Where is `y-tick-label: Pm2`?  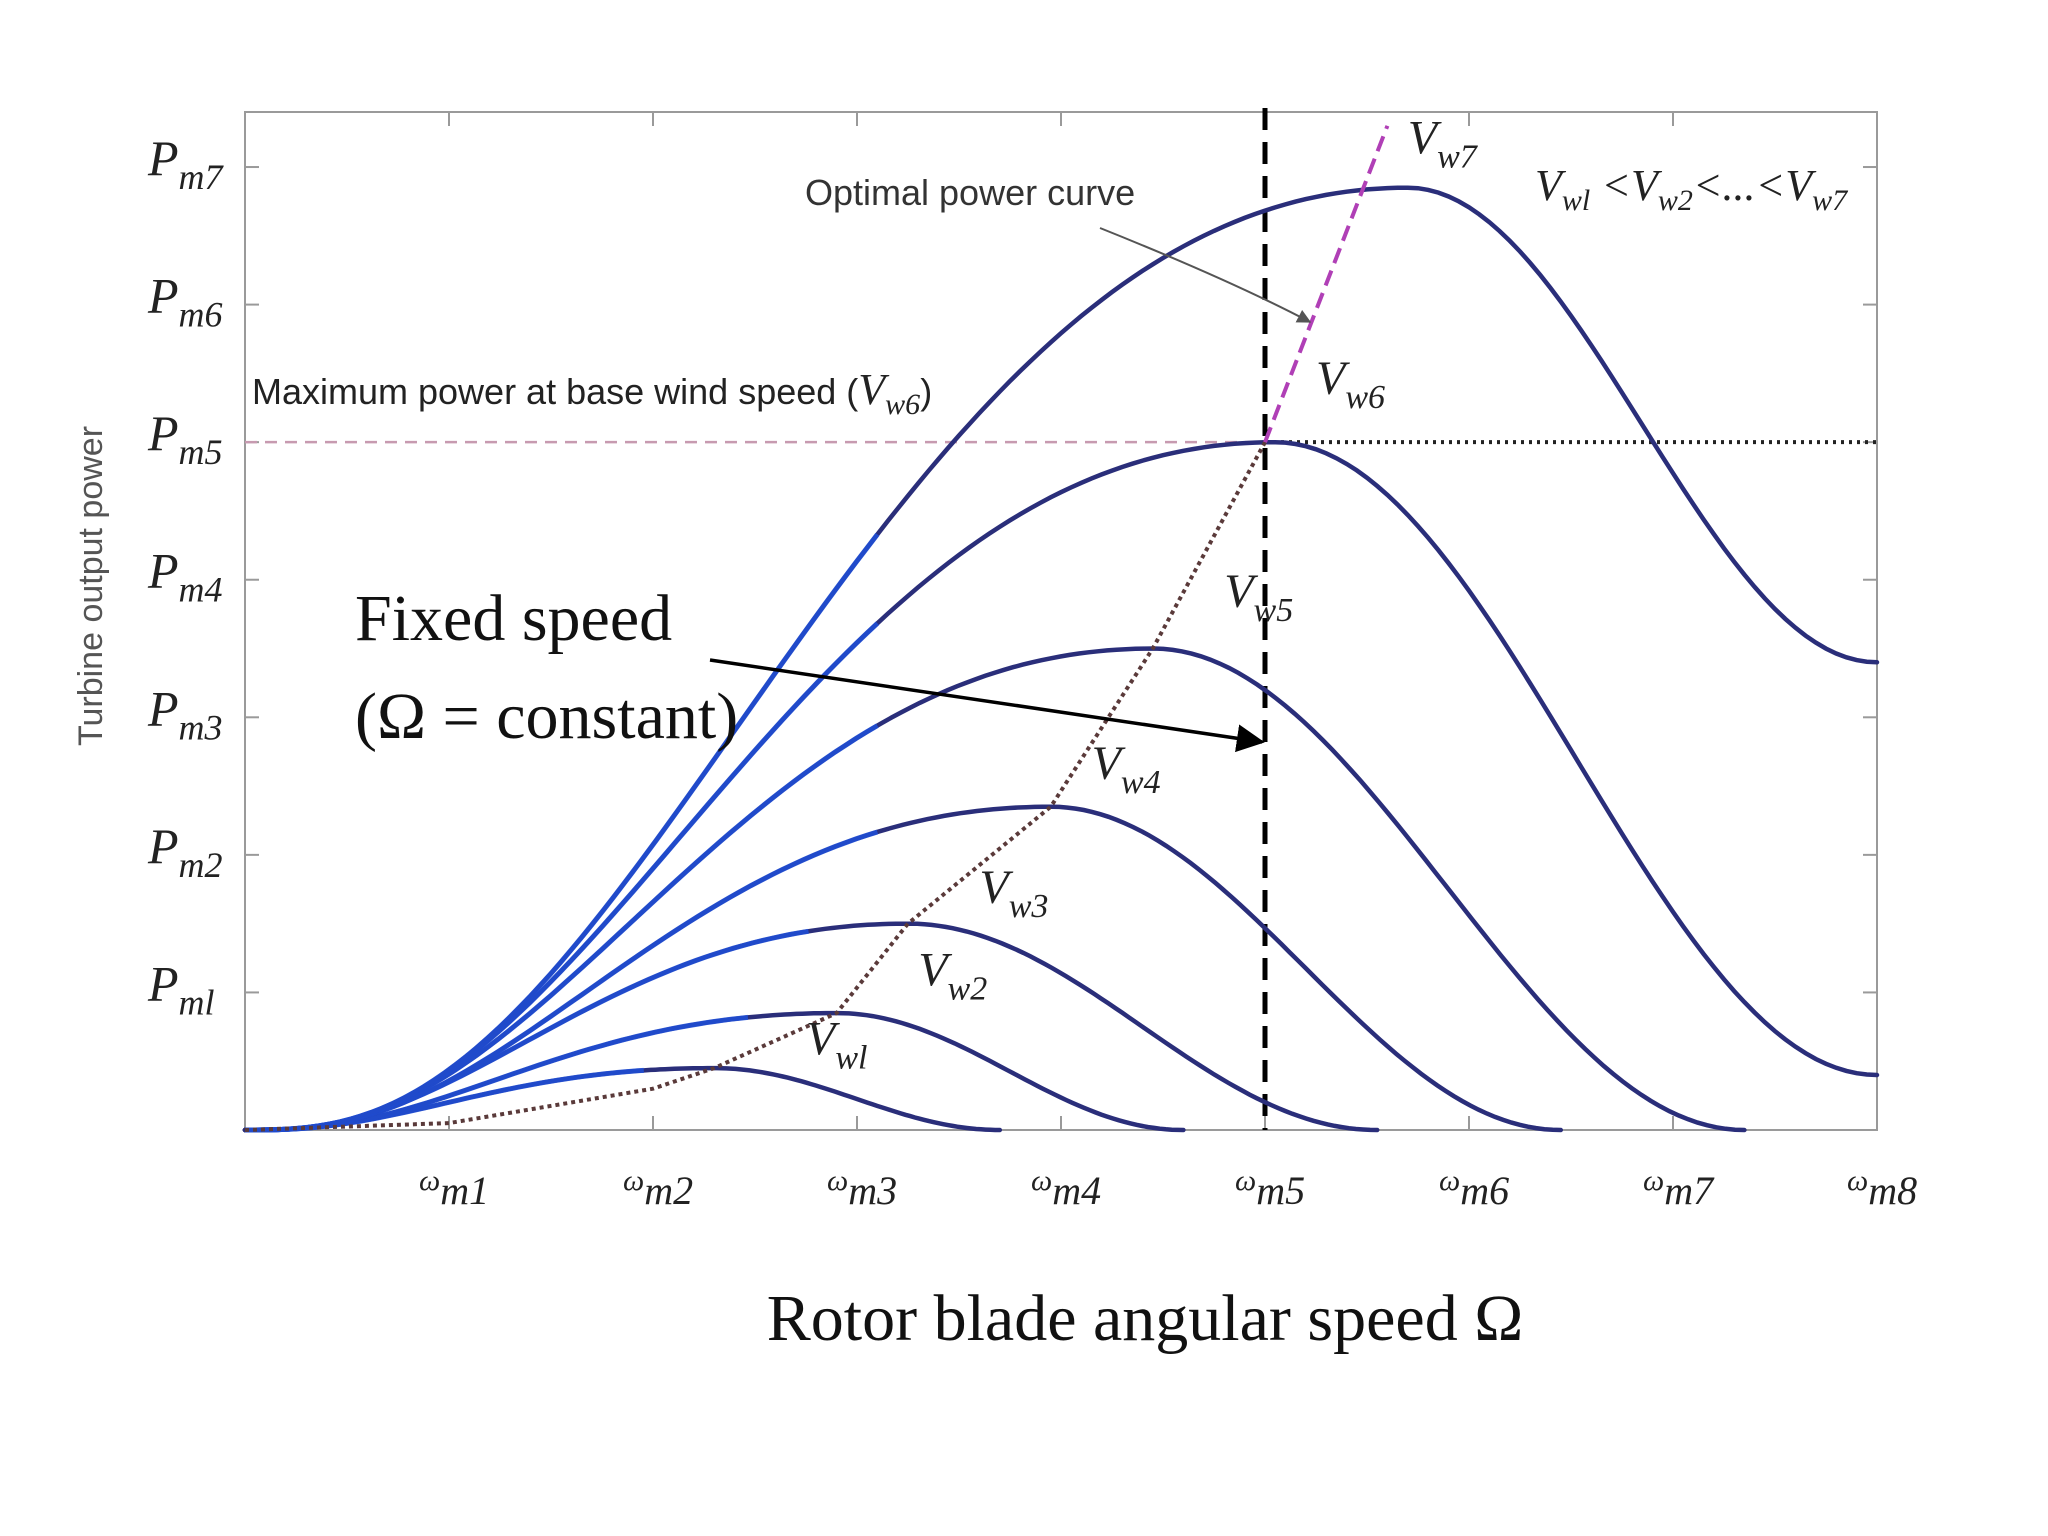
y-tick-label: Pm2 is located at coordinates (185, 851).